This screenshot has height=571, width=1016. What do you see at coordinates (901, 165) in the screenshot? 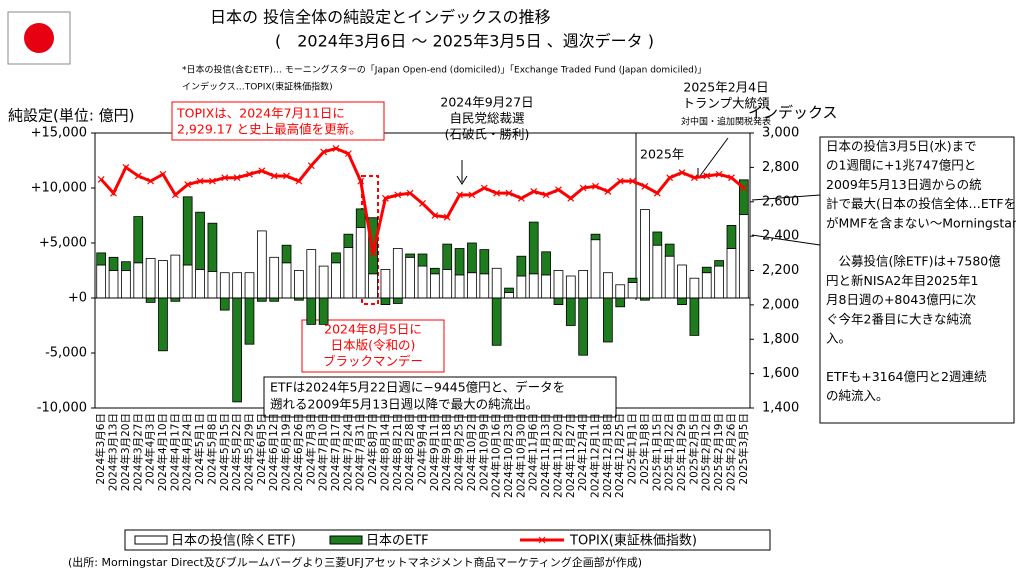
I see `annotation: の1週間に+1兆747億円と` at bounding box center [901, 165].